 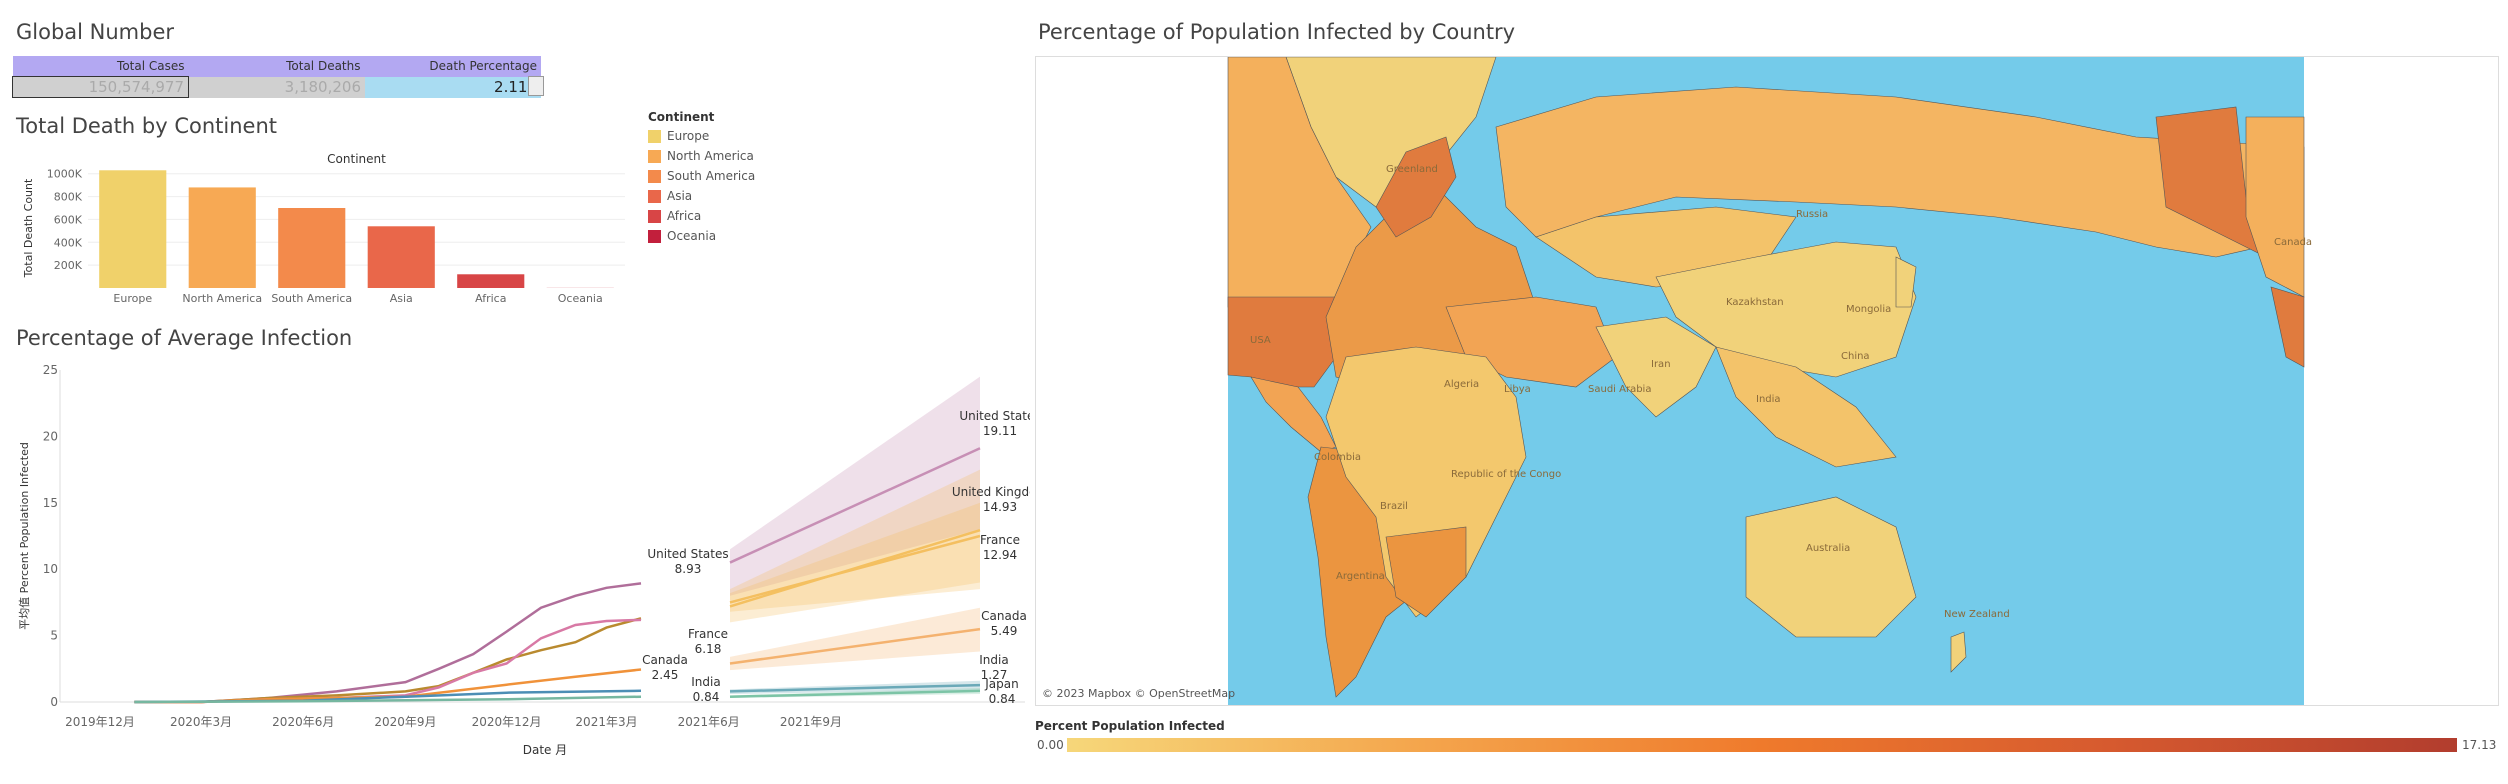 I want to click on forecast-label-name: United Kingdom, so click(x=991, y=492).